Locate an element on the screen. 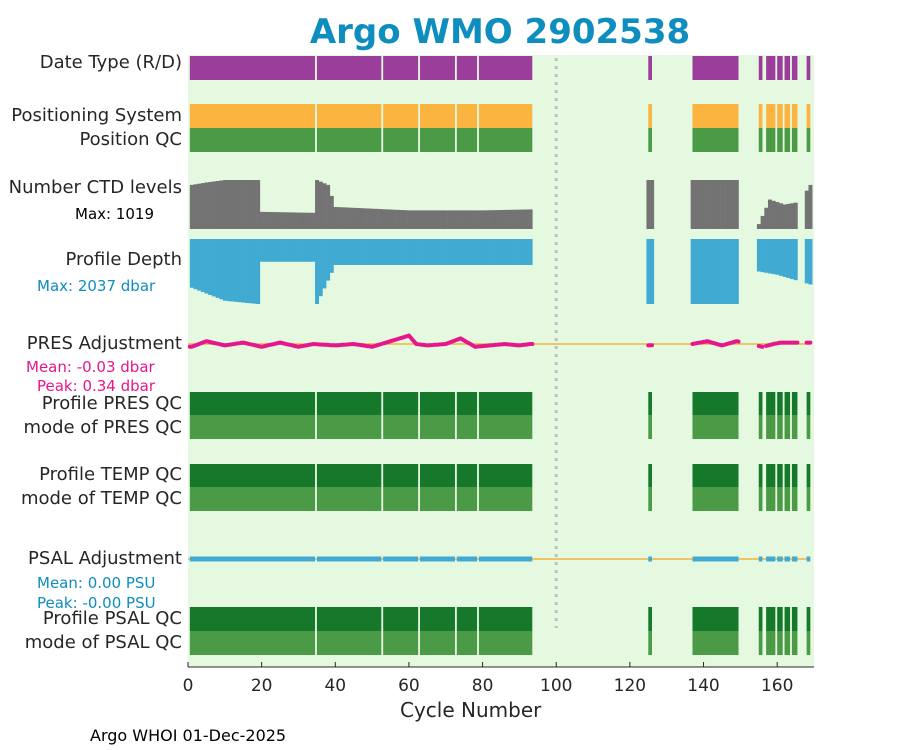 The image size is (900, 750). x-tick-label: 140 is located at coordinates (703, 686).